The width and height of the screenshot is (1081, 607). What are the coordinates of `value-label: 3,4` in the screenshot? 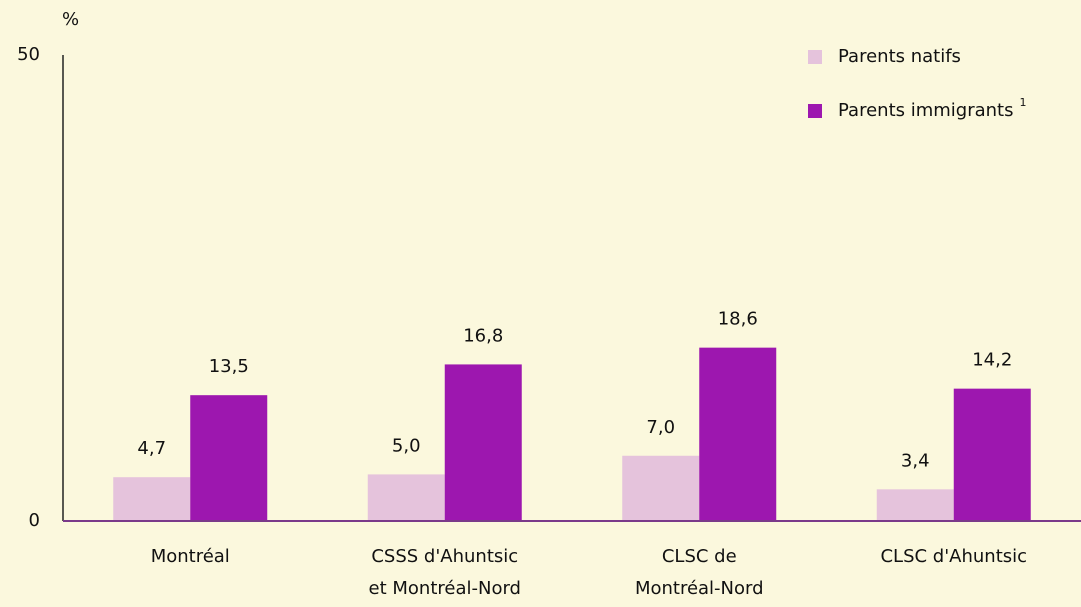 It's located at (915, 460).